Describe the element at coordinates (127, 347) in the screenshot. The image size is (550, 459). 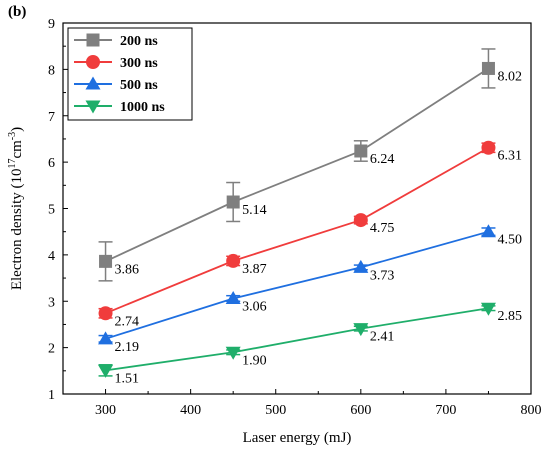
I see `data-label: 2.19` at that location.